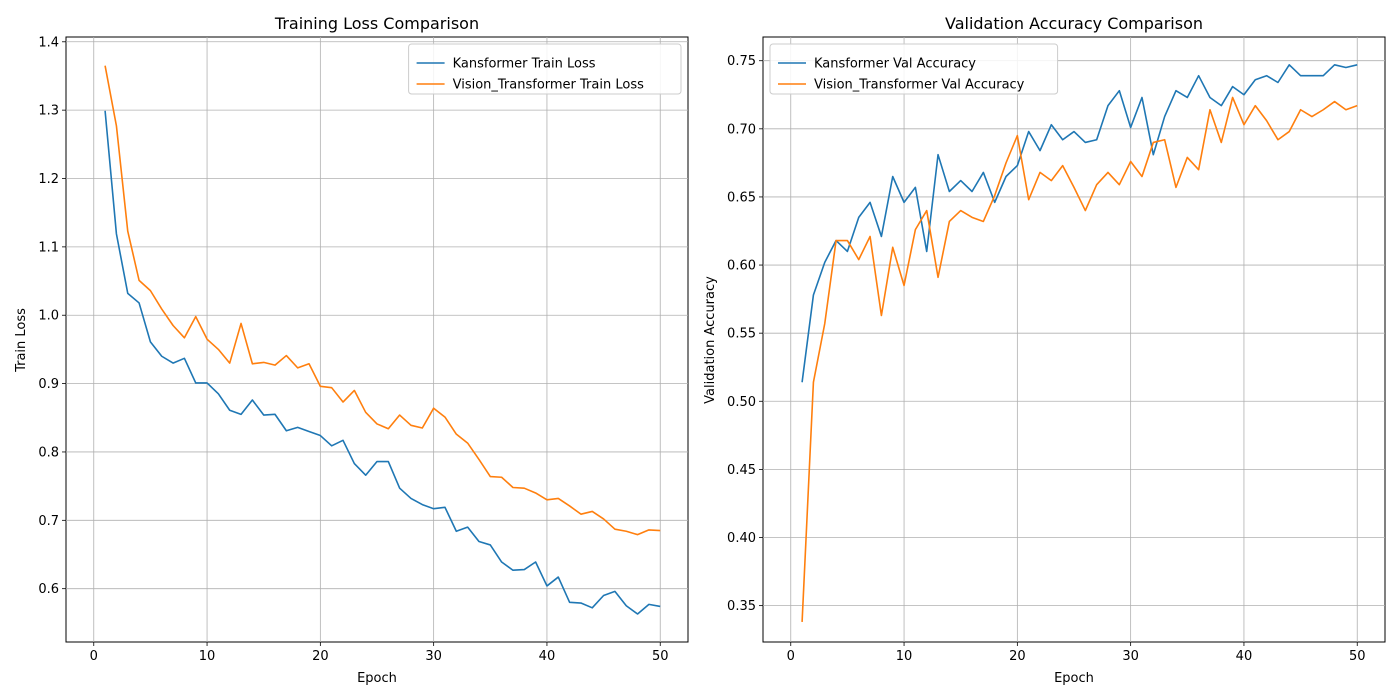 The image size is (1400, 700). I want to click on y-tick-label: 0.75, so click(741, 61).